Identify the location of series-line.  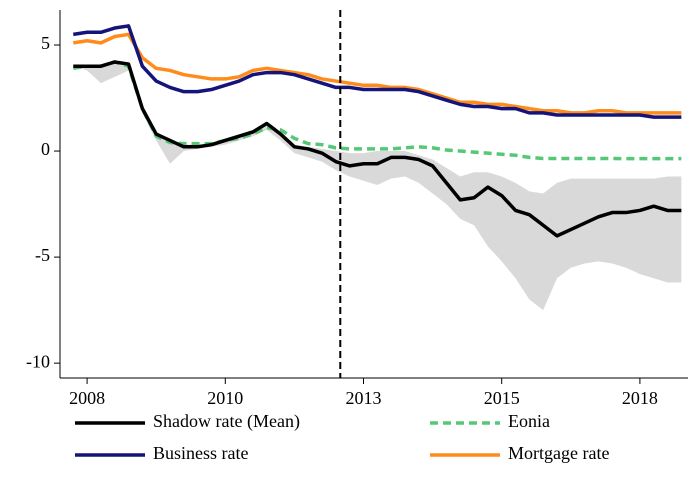
(377, 73).